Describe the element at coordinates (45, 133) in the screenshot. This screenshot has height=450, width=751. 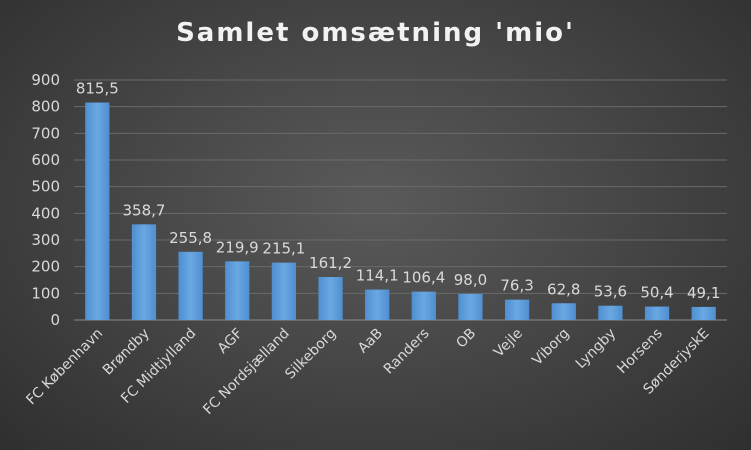
I see `y-tick-label: 700` at that location.